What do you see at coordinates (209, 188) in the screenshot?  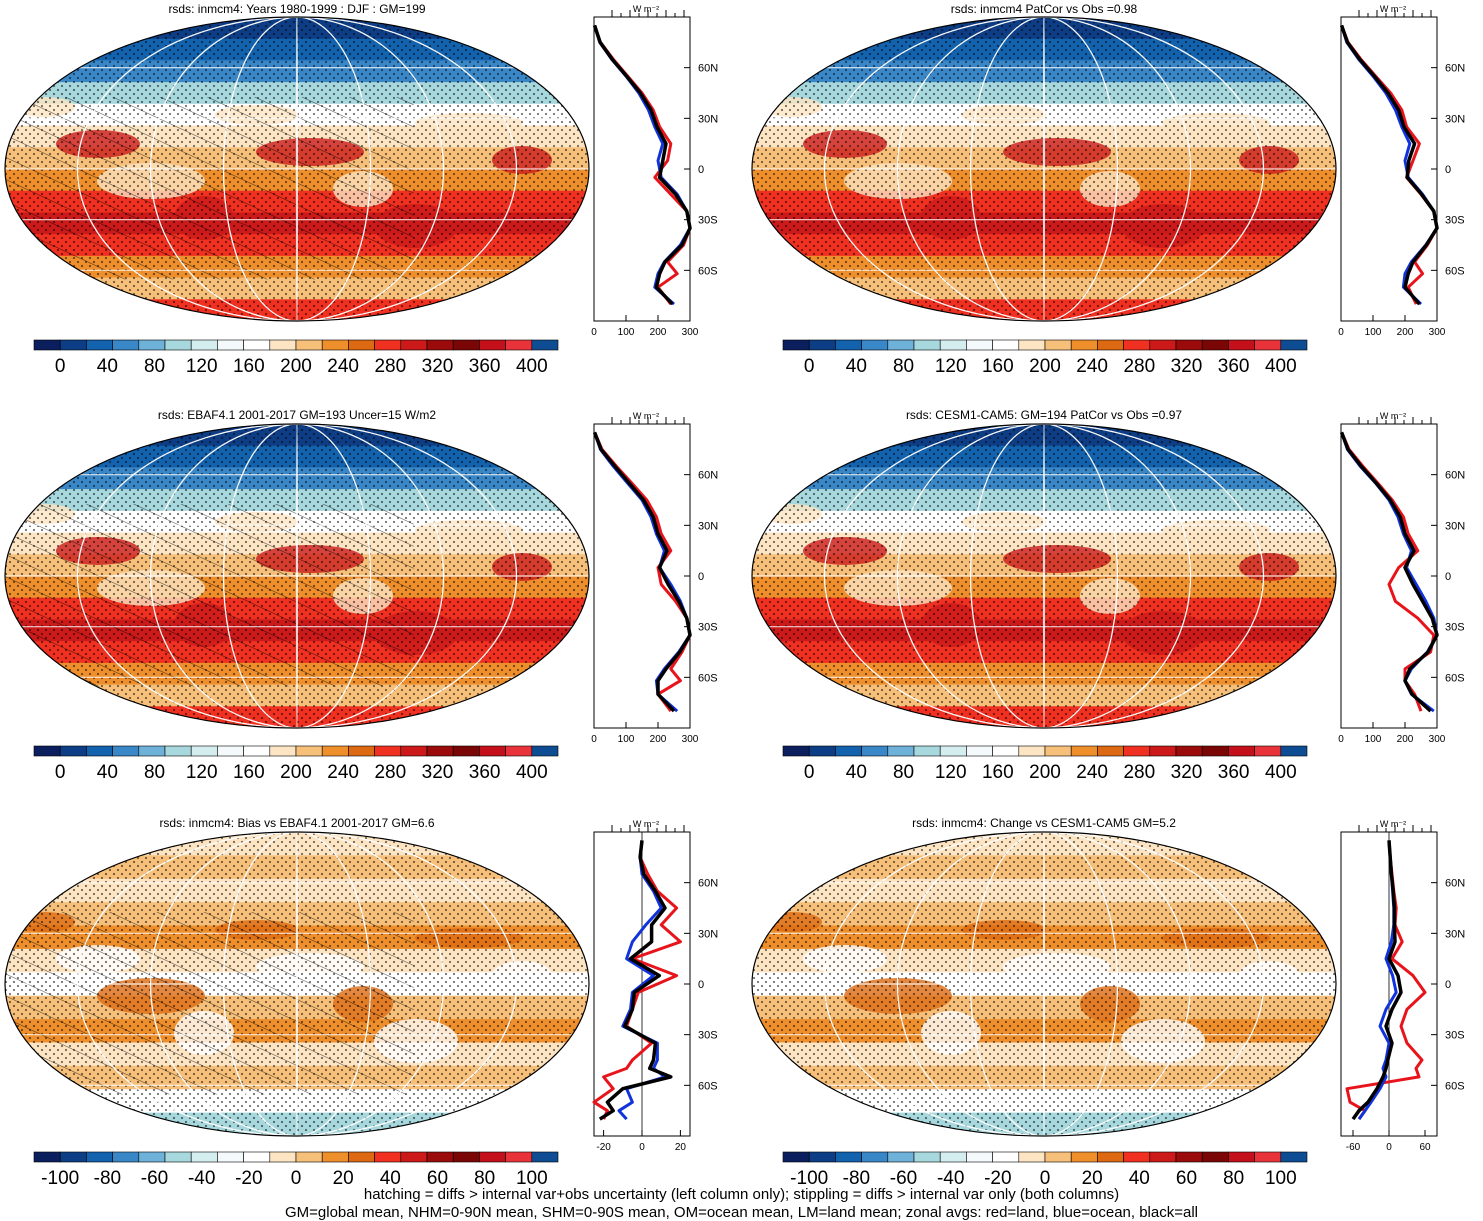 I see `hatching` at bounding box center [209, 188].